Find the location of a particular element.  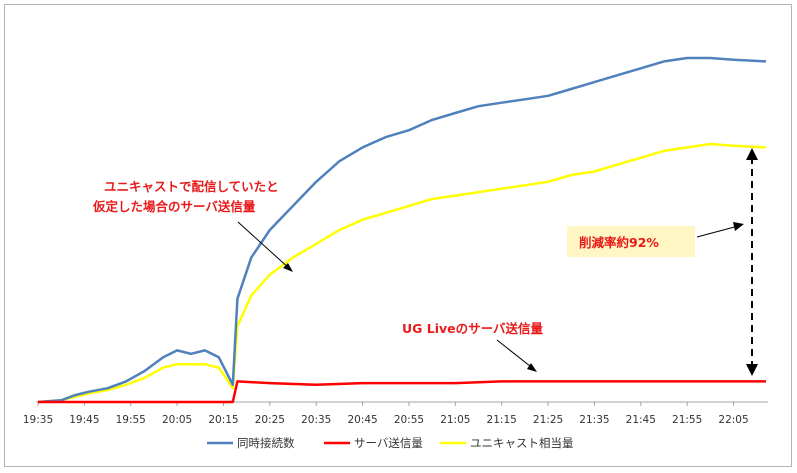

reduction-pointer-arrowhead-icon is located at coordinates (738, 226).